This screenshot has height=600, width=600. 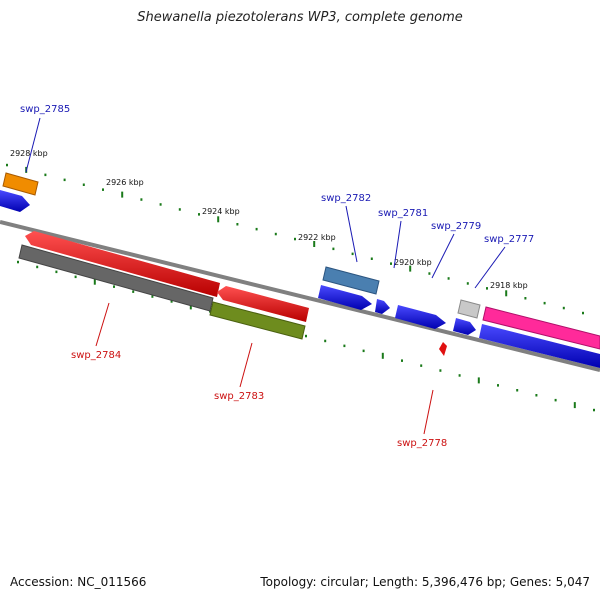 I want to click on label-swp-2781: swp_2781, so click(x=403, y=213).